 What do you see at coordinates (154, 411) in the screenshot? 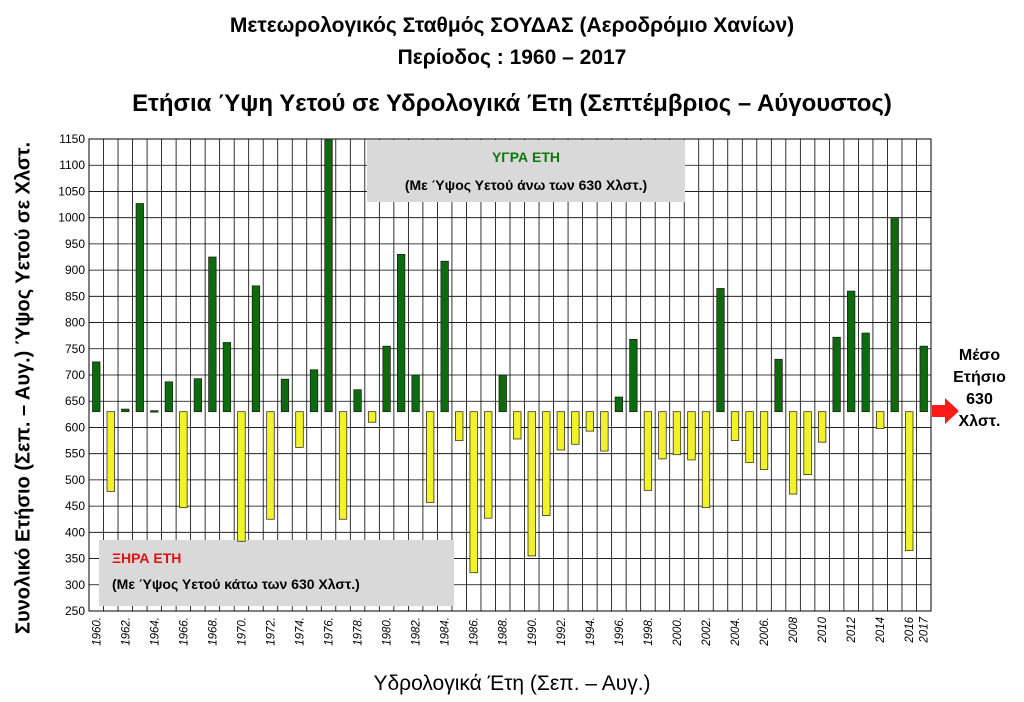
I see `bar-1964` at bounding box center [154, 411].